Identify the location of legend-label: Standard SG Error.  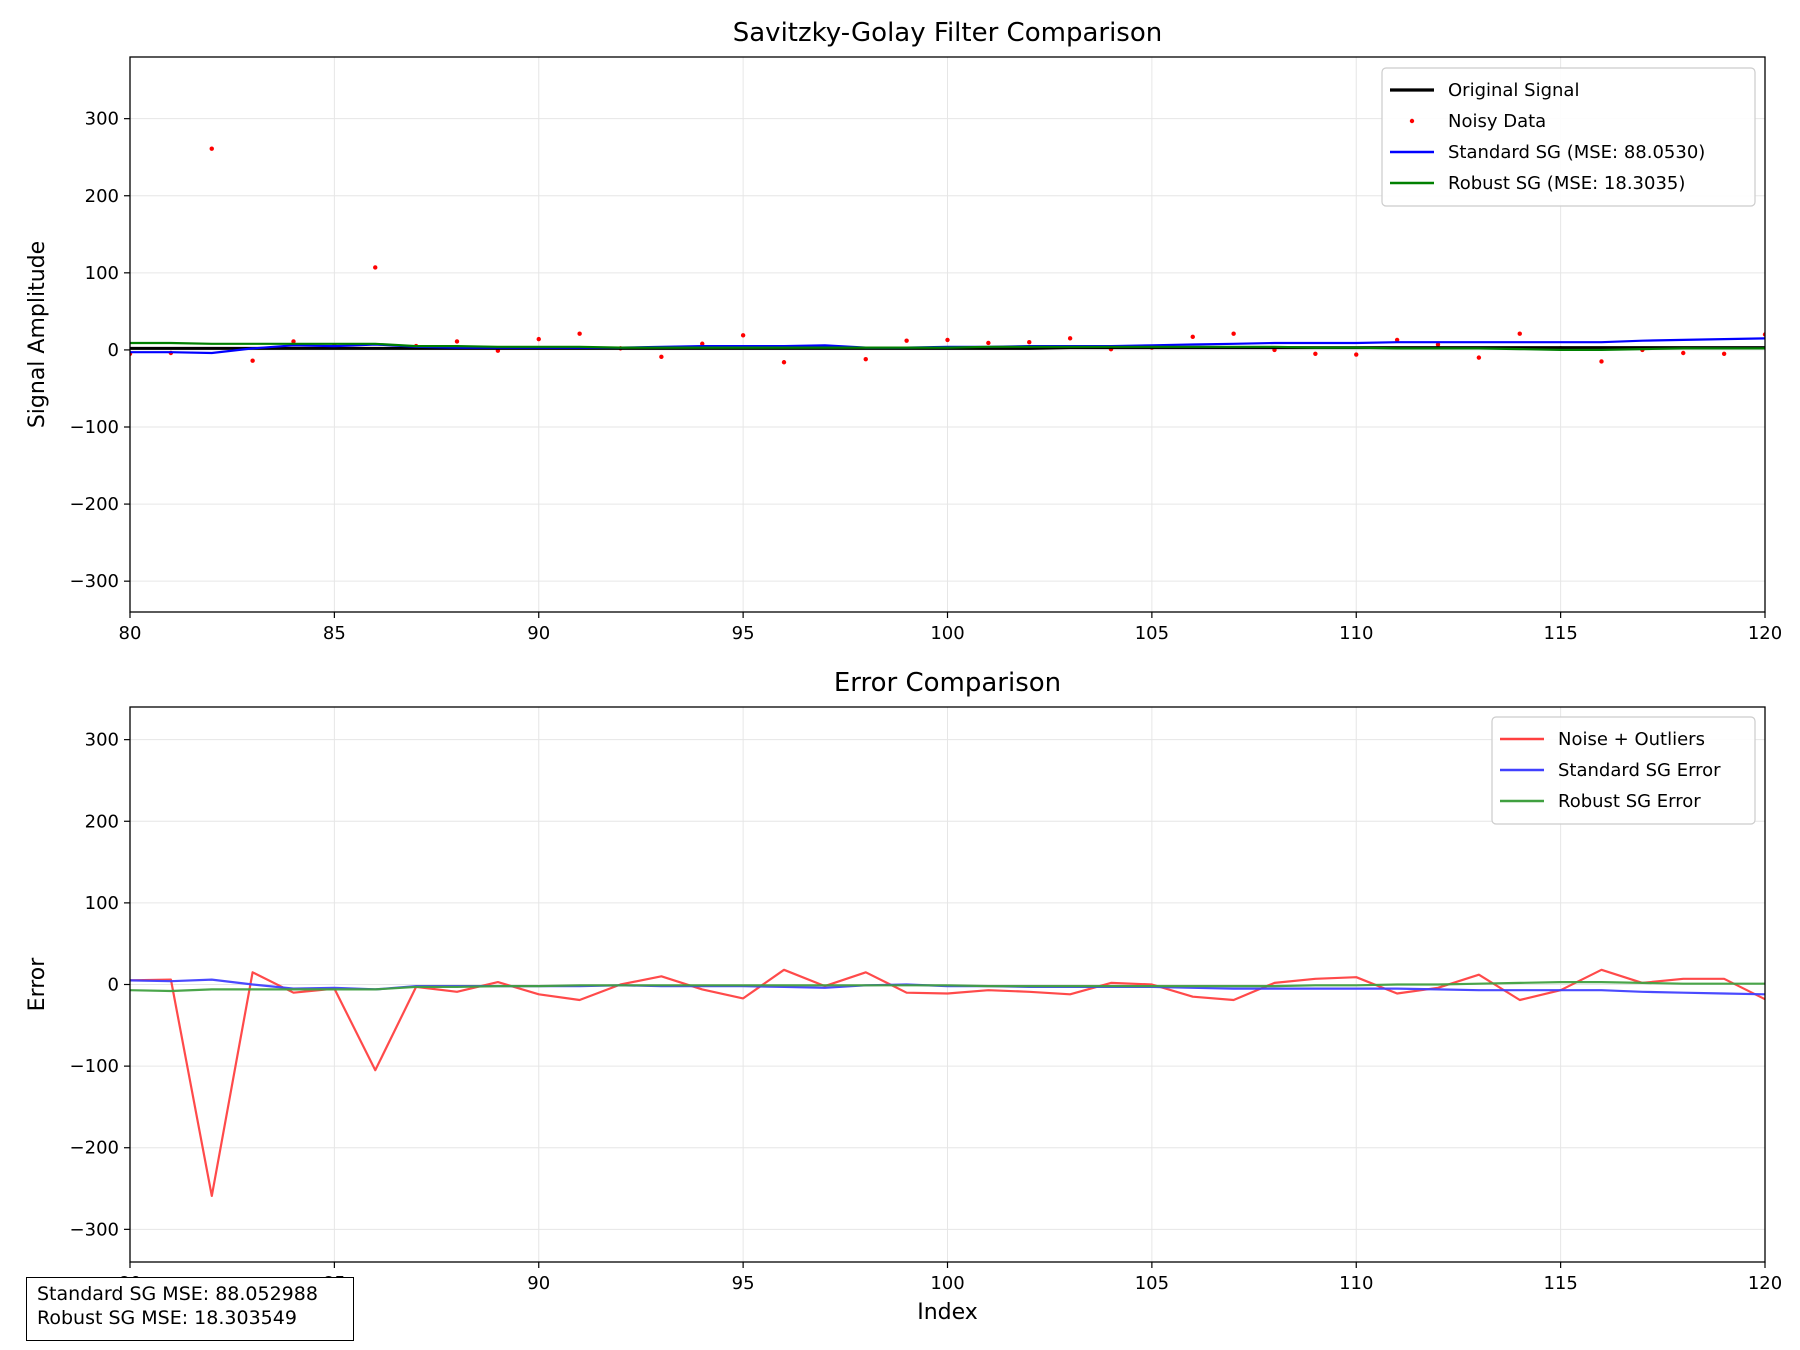
(1639, 770).